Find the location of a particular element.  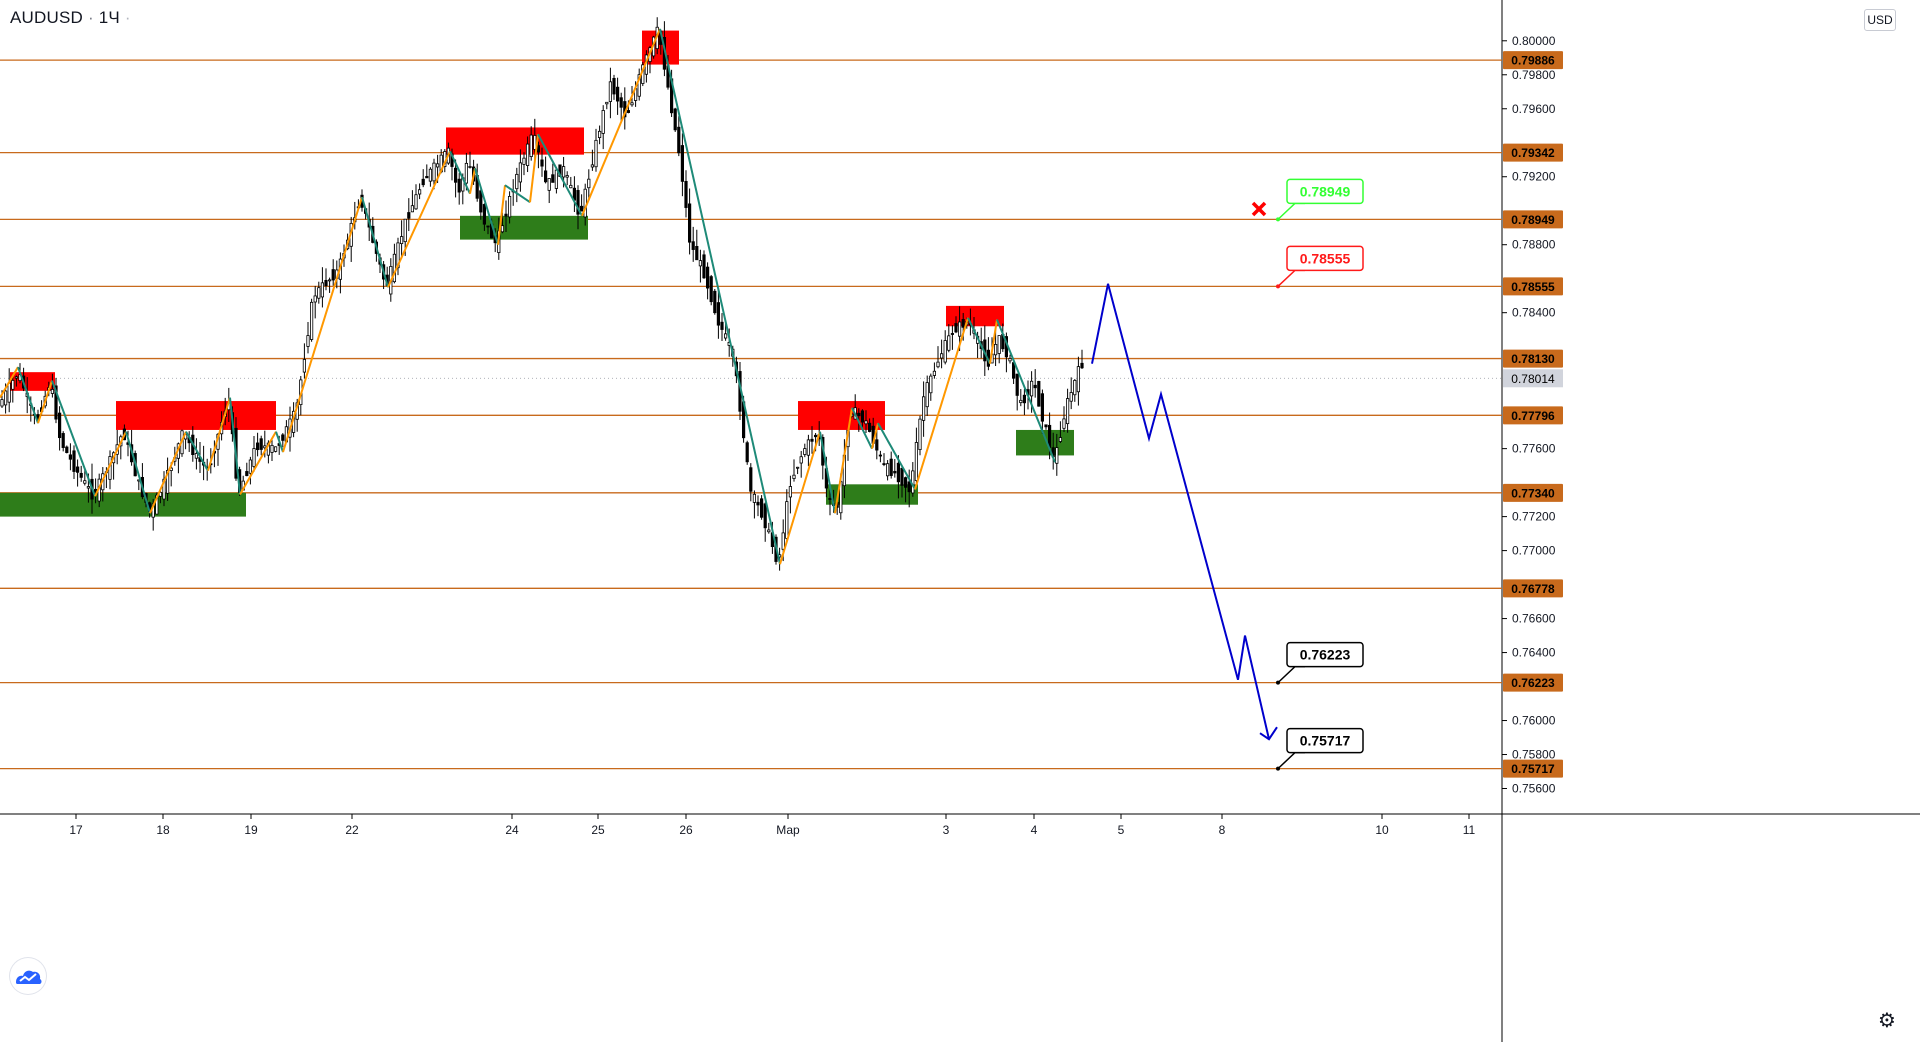

level-label: 0.75717 is located at coordinates (1533, 769).